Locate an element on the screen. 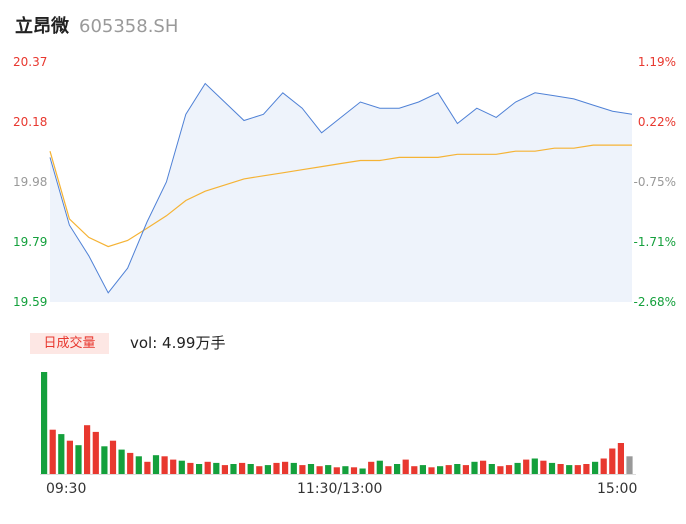  y-right-label: -2.68% is located at coordinates (654, 302).